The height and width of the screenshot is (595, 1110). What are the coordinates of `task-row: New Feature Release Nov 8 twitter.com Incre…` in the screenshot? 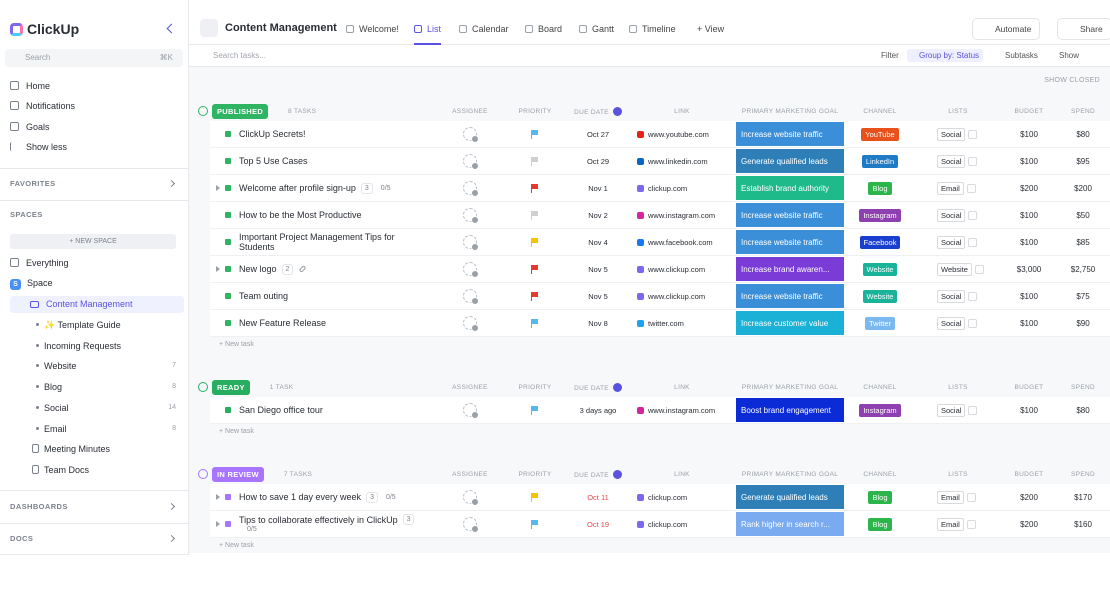 It's located at (660, 323).